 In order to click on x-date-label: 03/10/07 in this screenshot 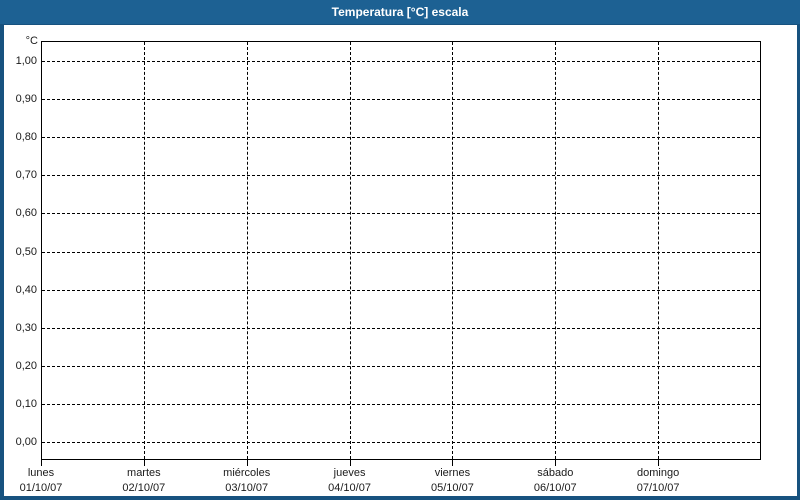, I will do `click(247, 488)`.